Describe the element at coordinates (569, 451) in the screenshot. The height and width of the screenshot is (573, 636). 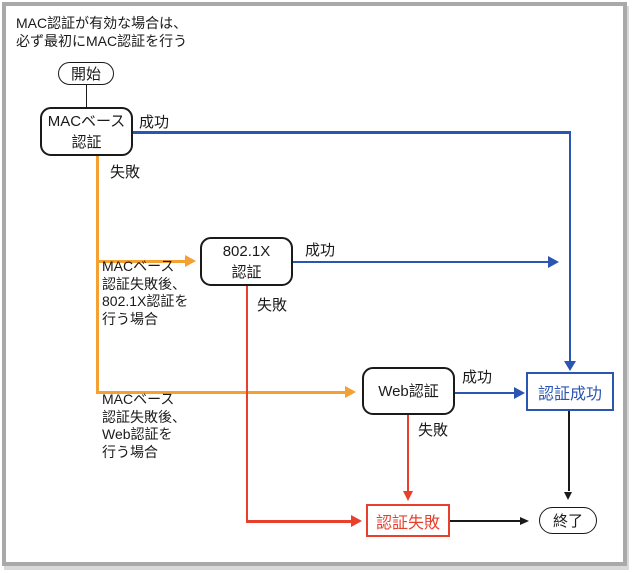
I see `edge-success-to-end-v` at that location.